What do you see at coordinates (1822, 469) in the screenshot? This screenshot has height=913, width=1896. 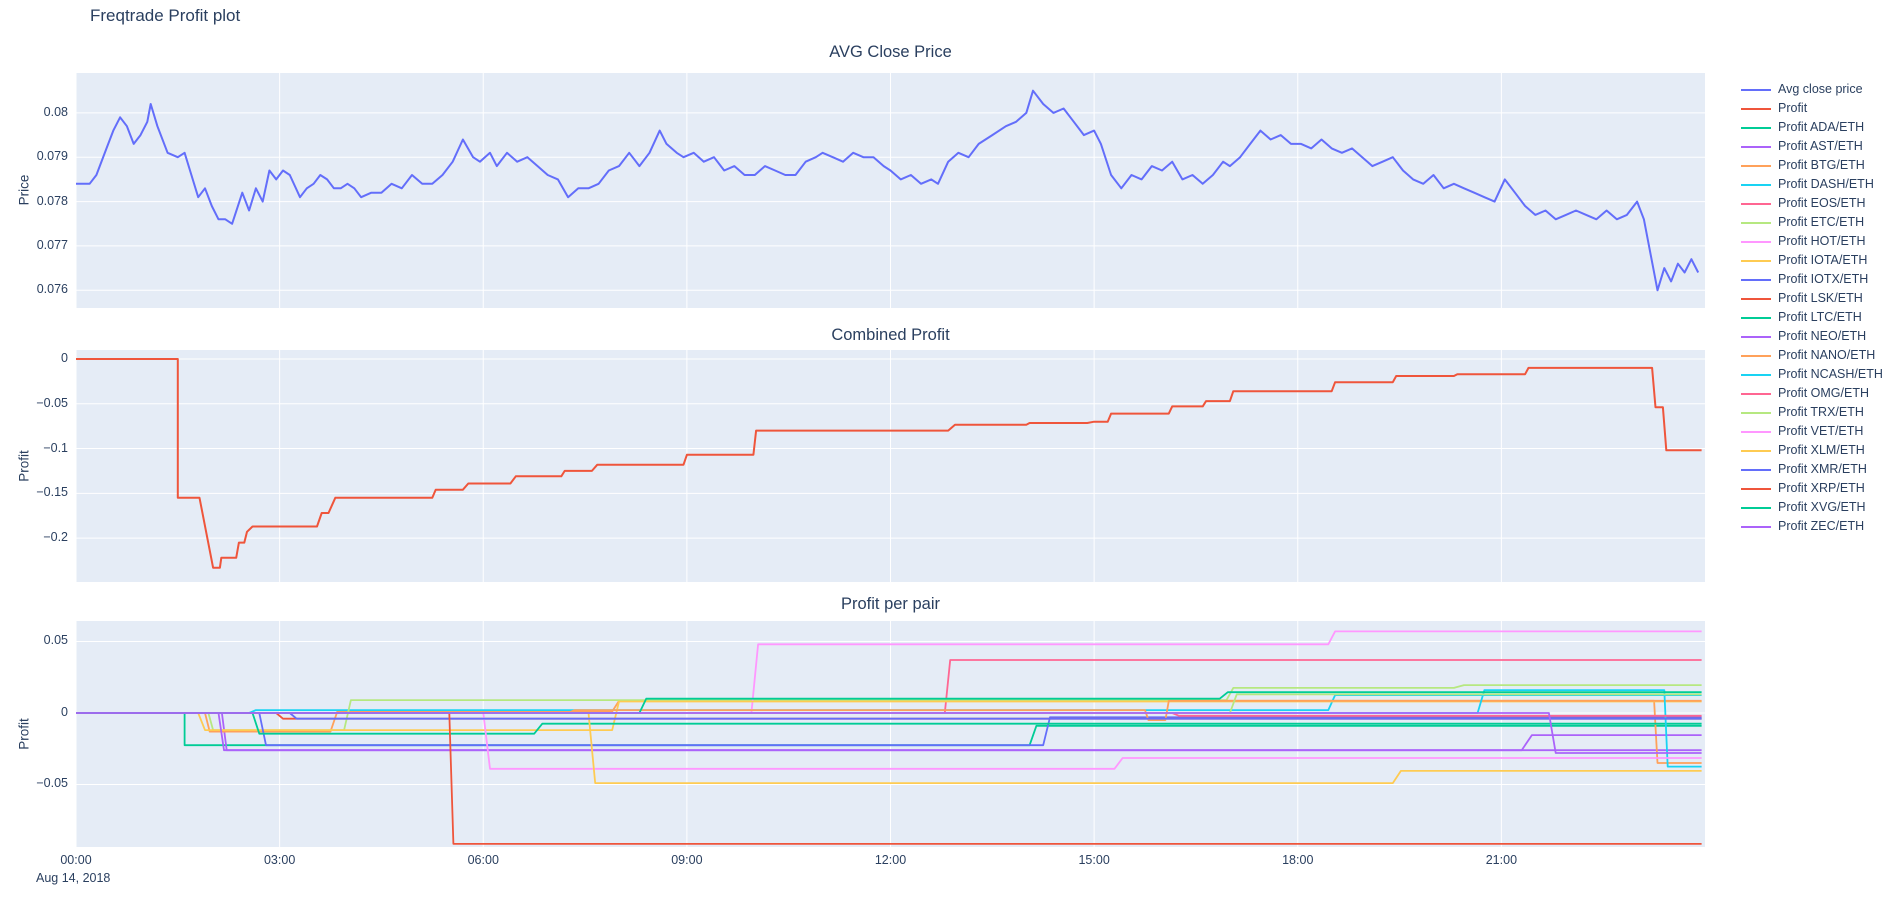 I see `legend-label: Profit XMR/ETH` at bounding box center [1822, 469].